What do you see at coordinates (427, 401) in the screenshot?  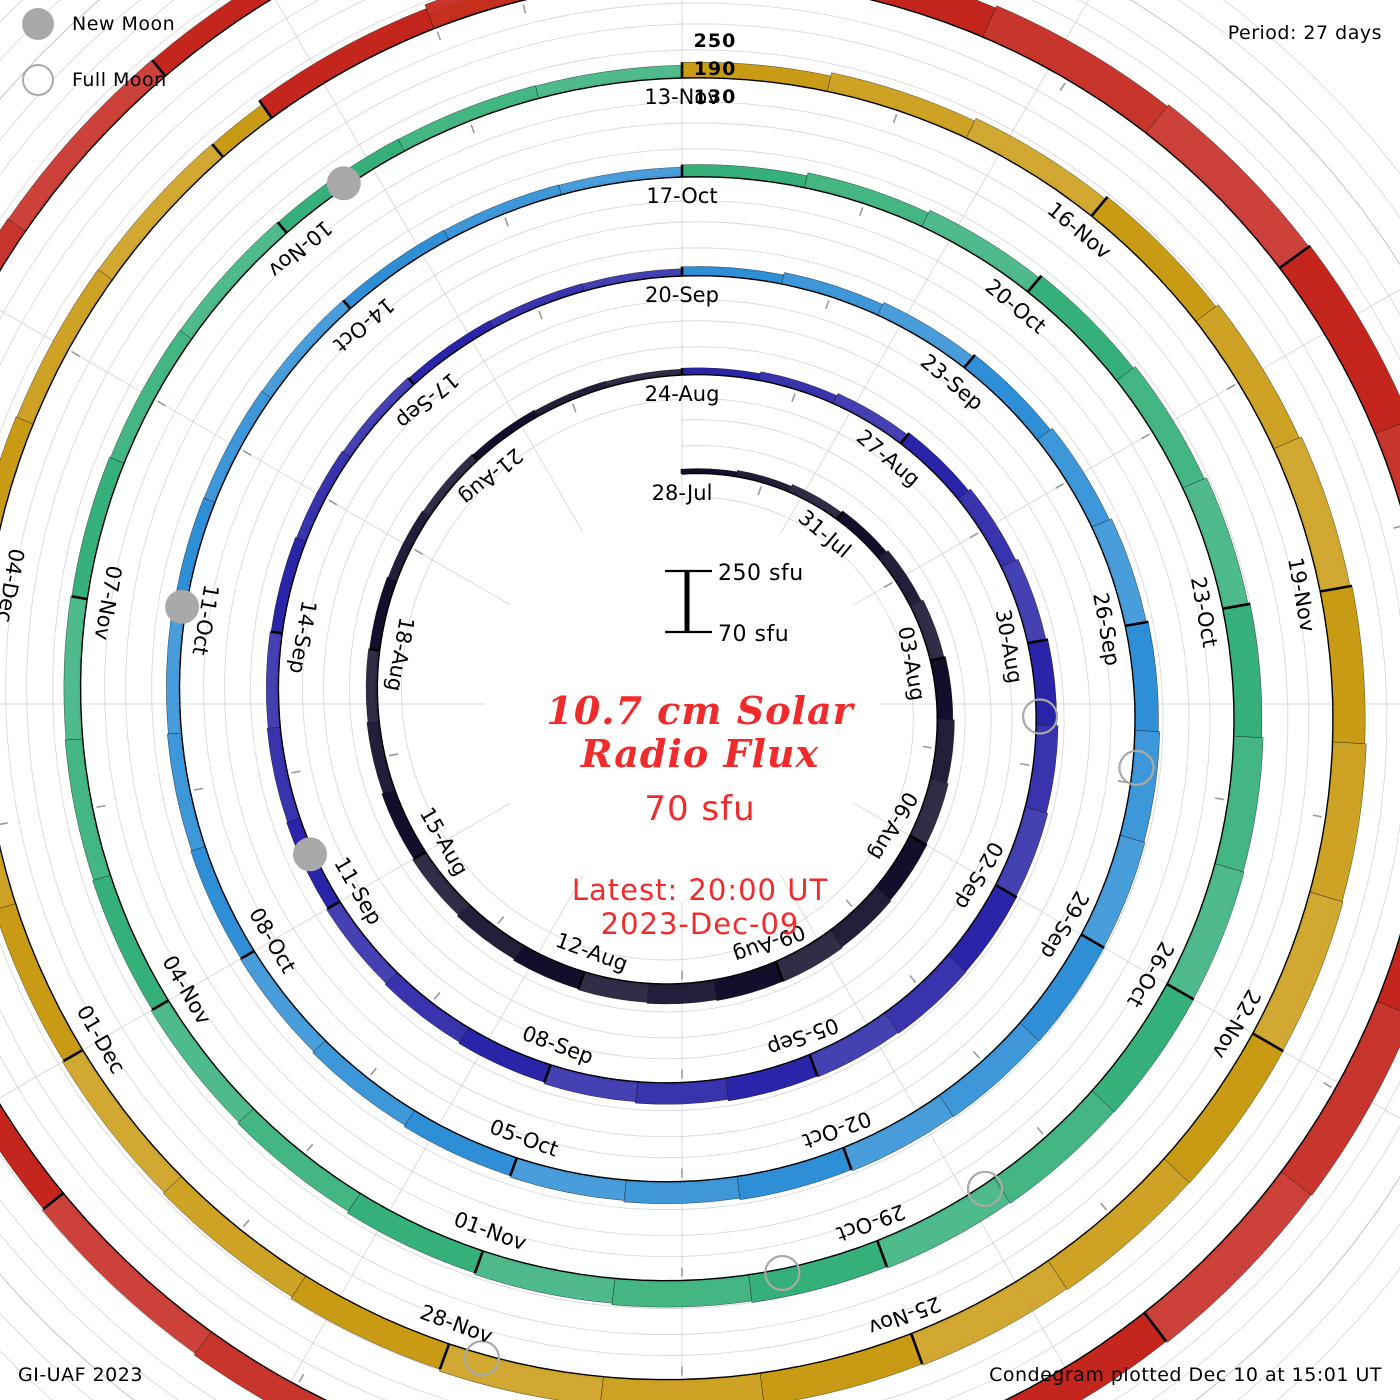 I see `date-label: 17-Sep` at bounding box center [427, 401].